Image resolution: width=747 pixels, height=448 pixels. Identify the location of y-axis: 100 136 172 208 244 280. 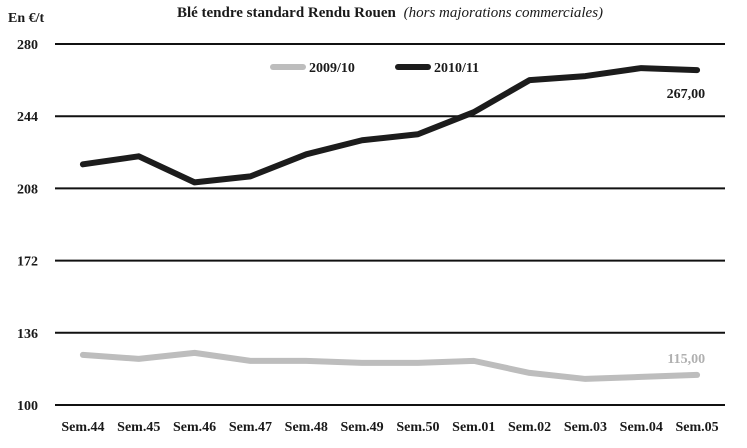
(27, 226).